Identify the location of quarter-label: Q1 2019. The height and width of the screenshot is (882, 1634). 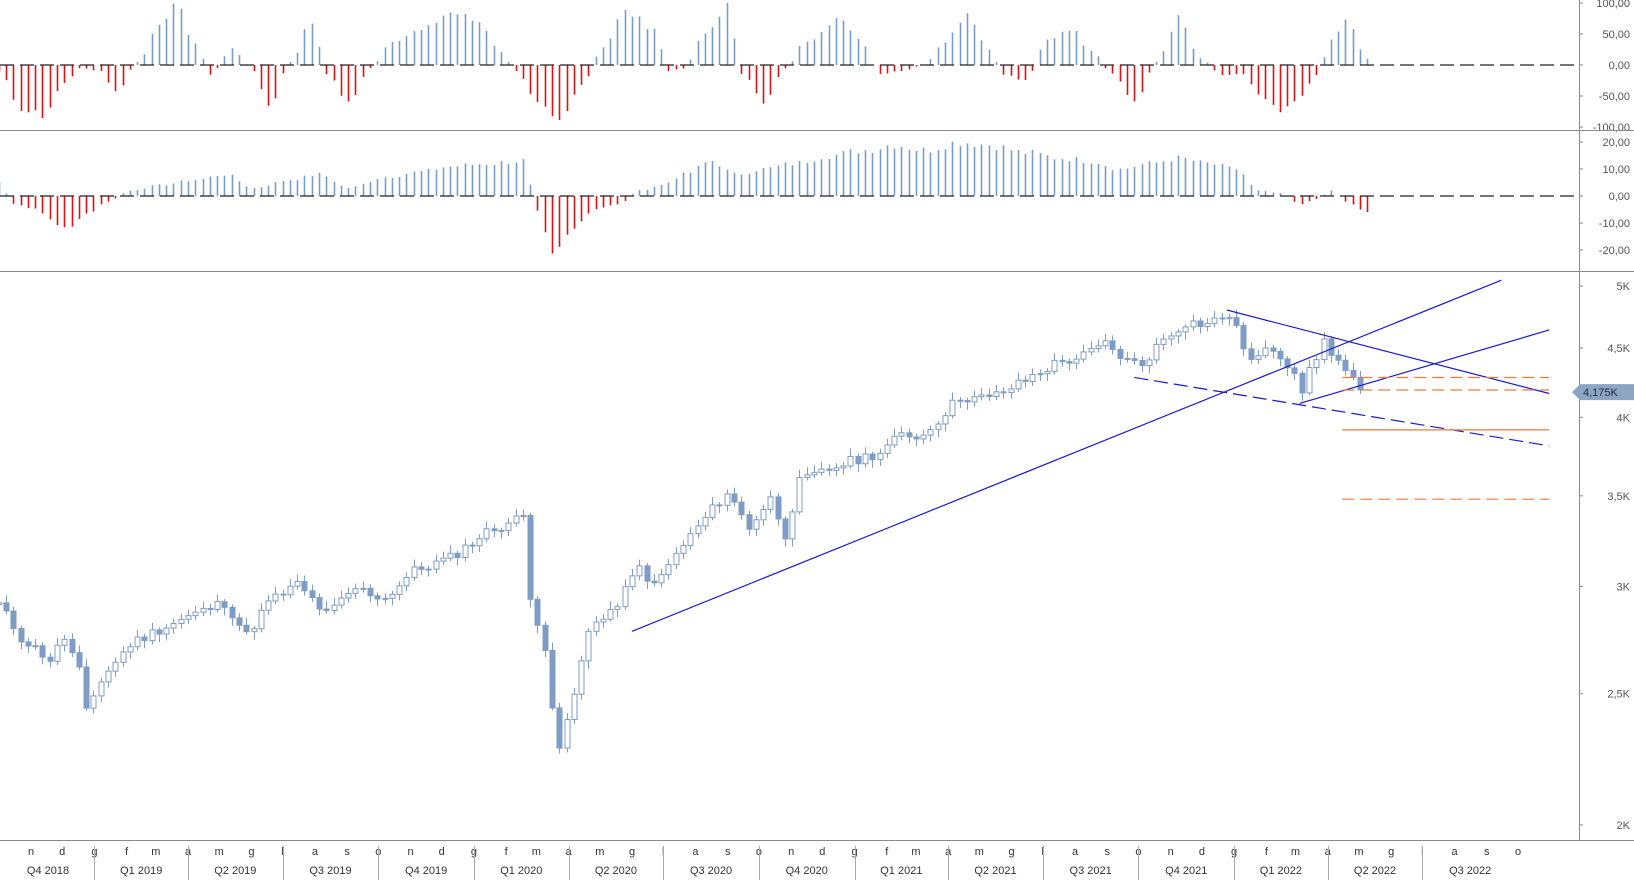
(141, 871).